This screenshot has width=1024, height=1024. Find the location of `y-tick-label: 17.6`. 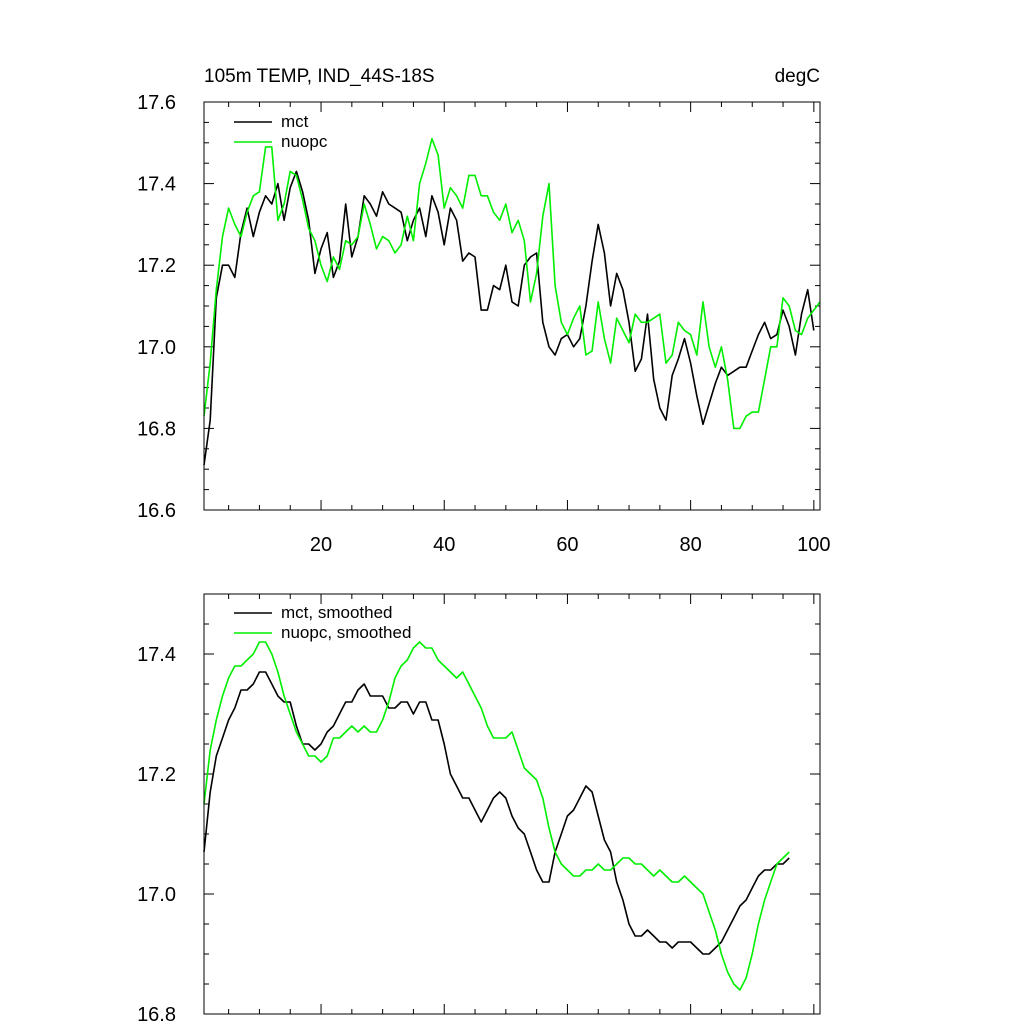

y-tick-label: 17.6 is located at coordinates (156, 103).